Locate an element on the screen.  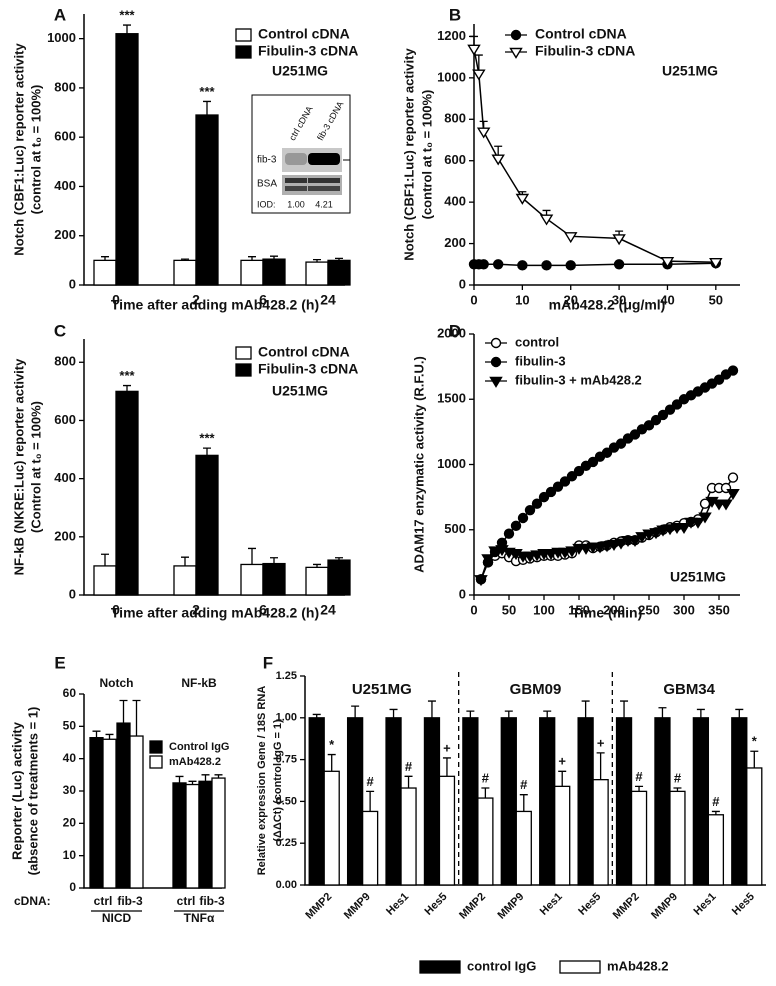
x-tick-label: fib-3 is located at coordinates (212, 901).